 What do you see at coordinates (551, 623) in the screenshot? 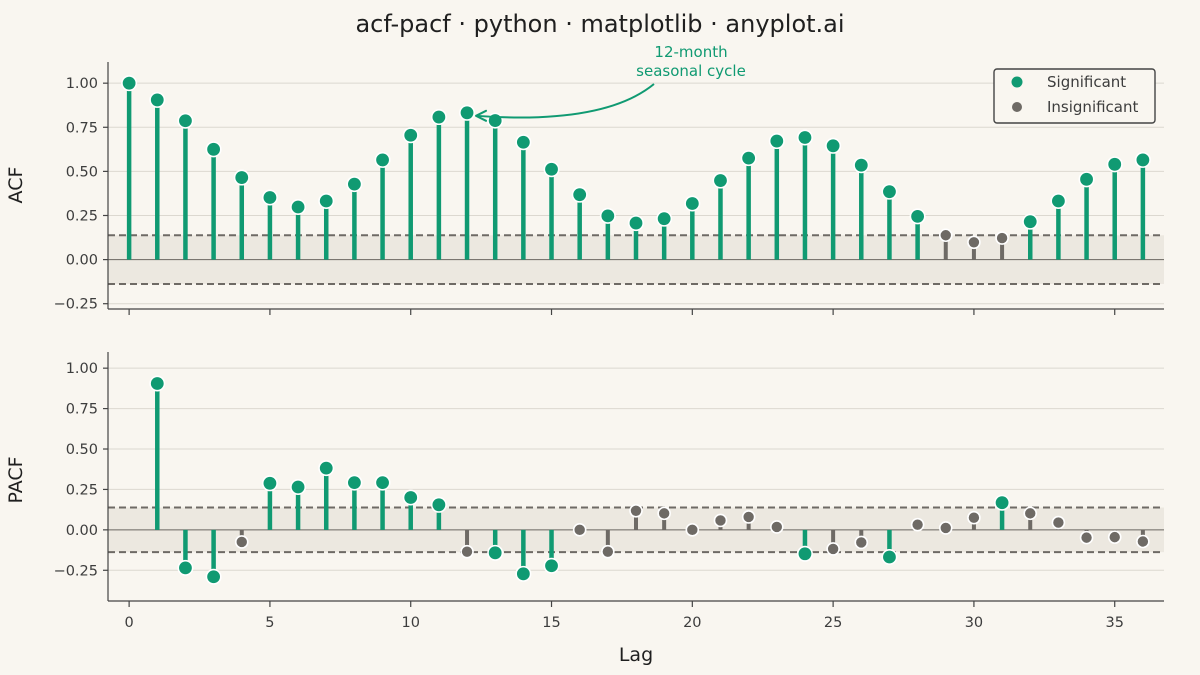
I see `x-tick-label: 15` at bounding box center [551, 623].